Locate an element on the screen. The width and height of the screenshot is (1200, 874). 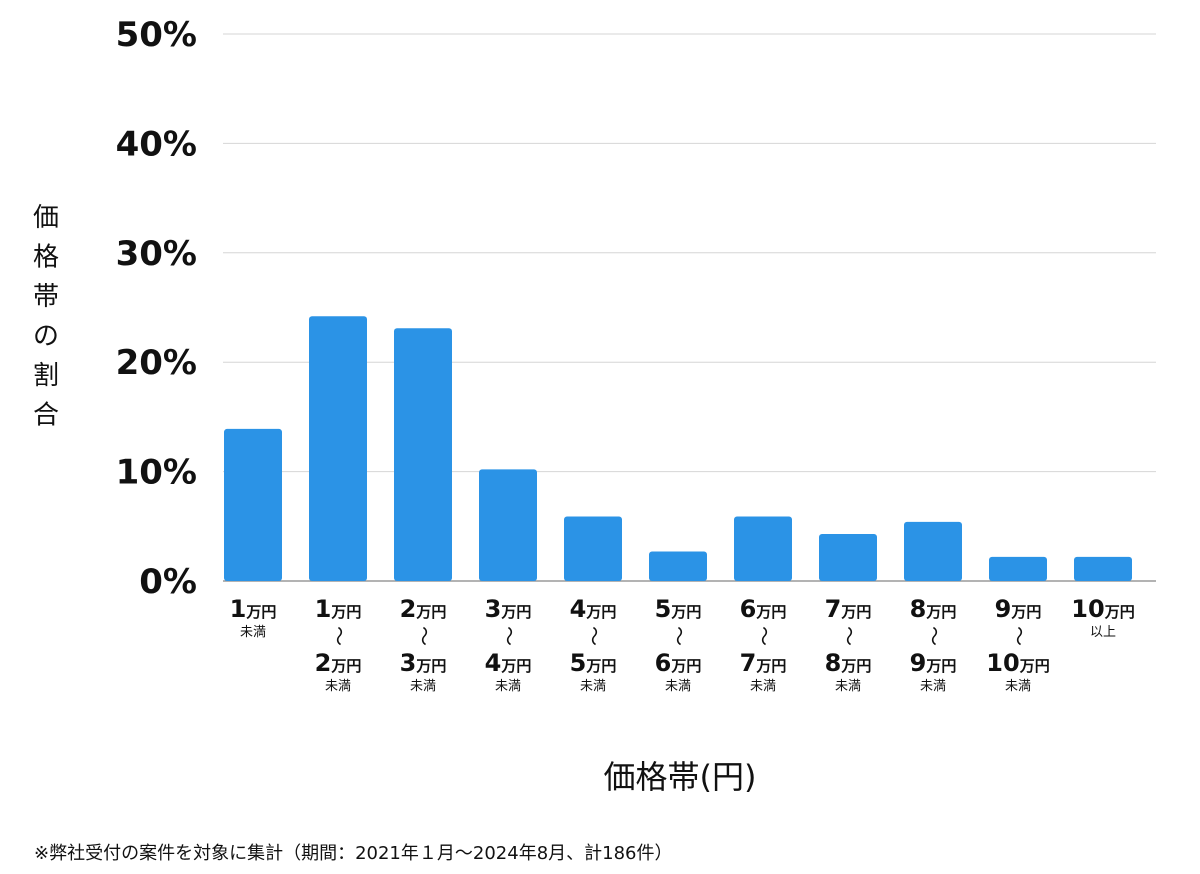
y-axis-label: 価格帯の割合 is located at coordinates (46, 317).